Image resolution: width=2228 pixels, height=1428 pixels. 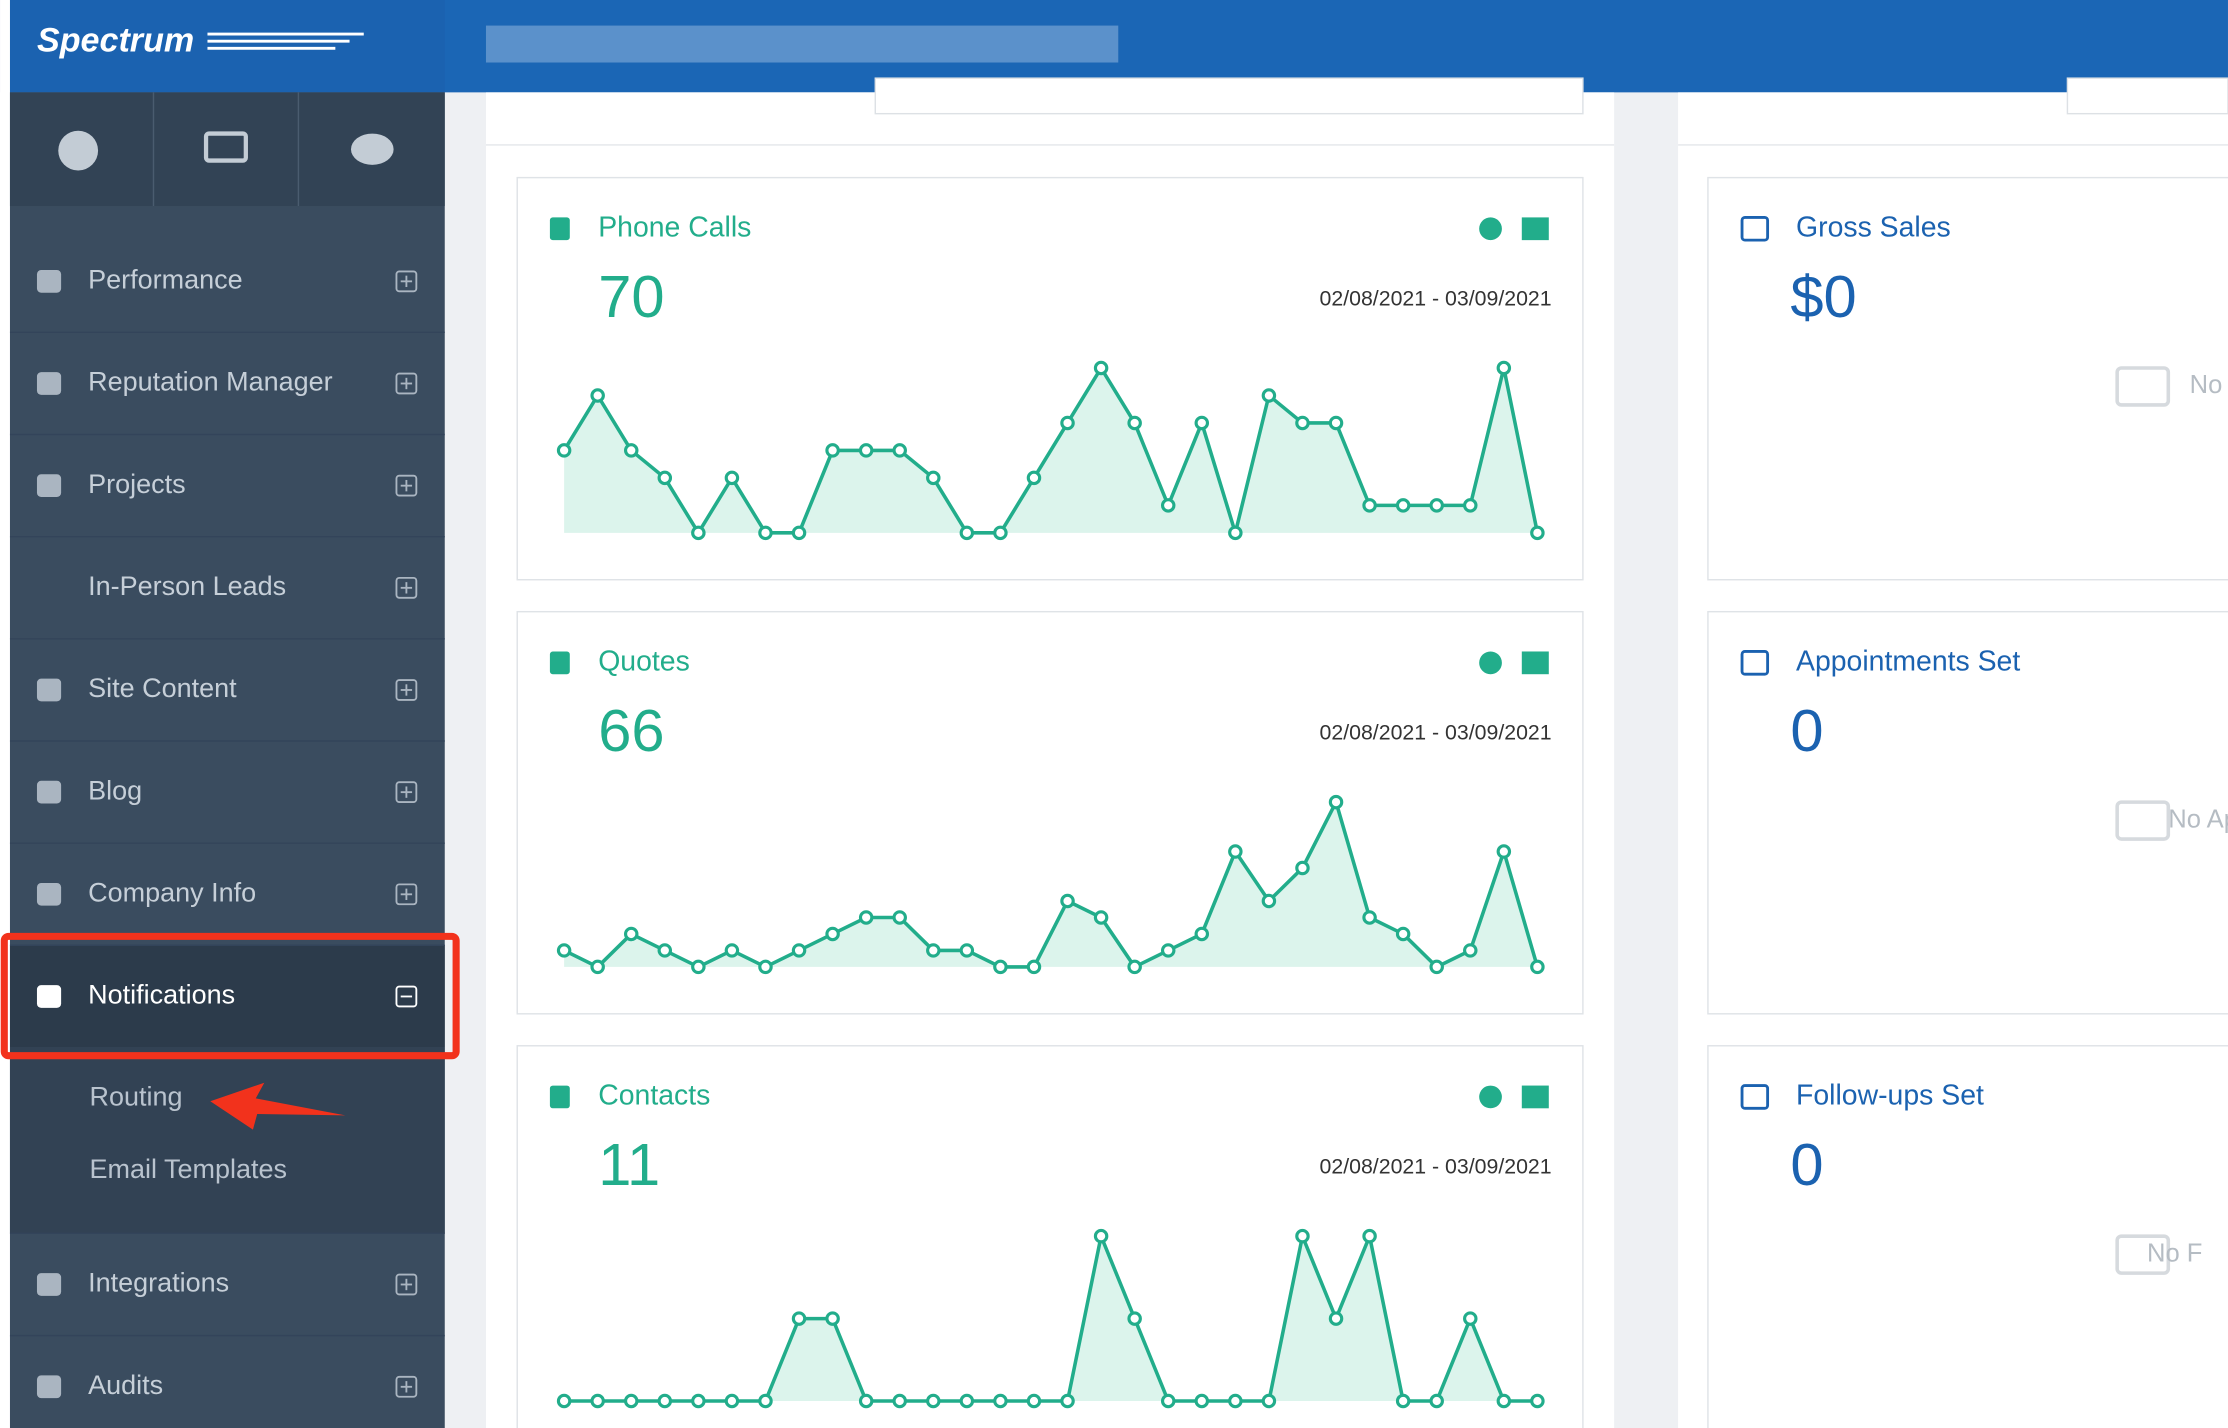 What do you see at coordinates (654, 1095) in the screenshot?
I see `card-title: Contacts` at bounding box center [654, 1095].